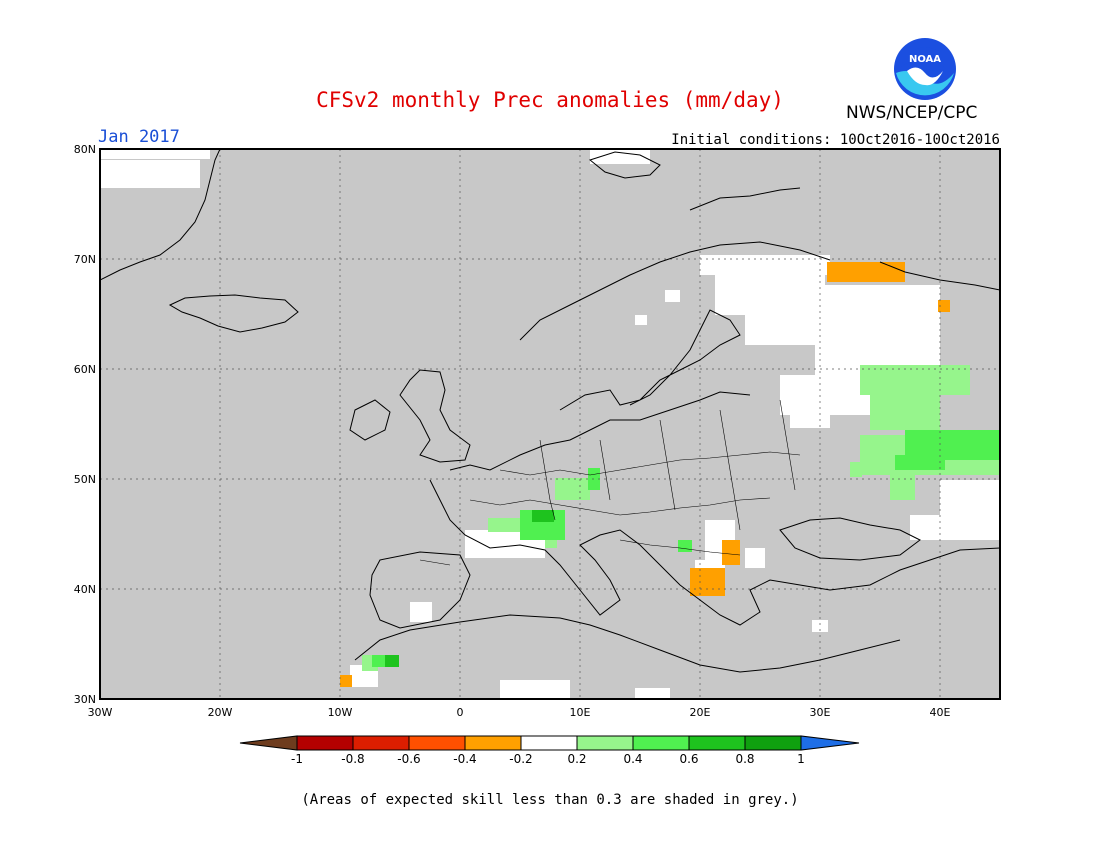 This screenshot has width=1100, height=850. I want to click on lat-label-80n: 80N, so click(84, 149).